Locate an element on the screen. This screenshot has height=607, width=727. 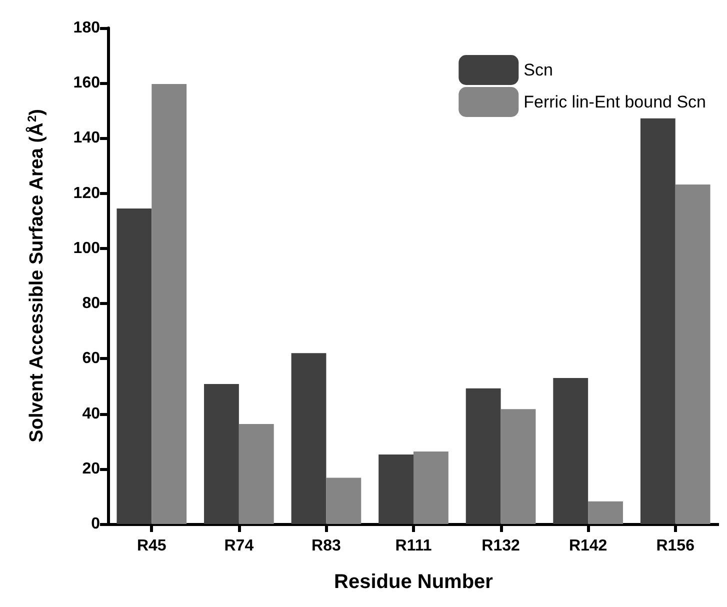
x-axis-title: Residue Number is located at coordinates (414, 582).